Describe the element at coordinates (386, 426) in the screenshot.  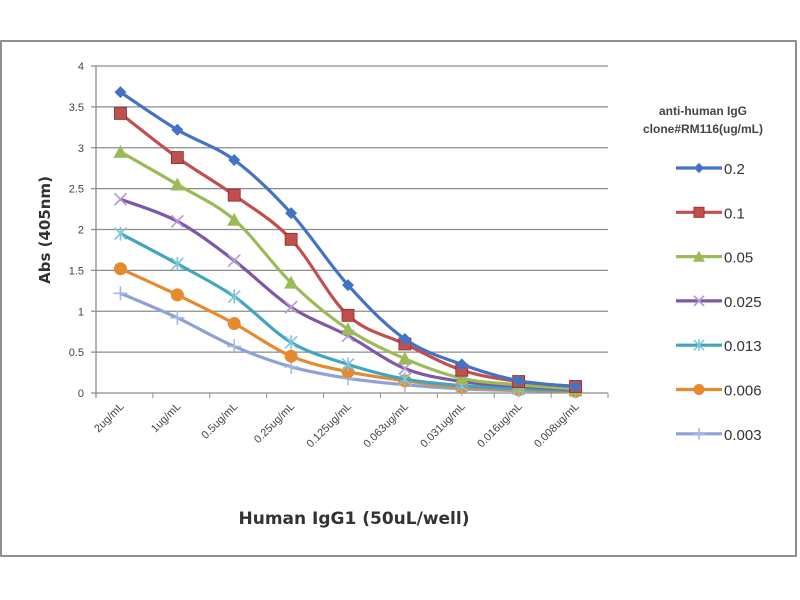
I see `x-tick-label: 0.063ug/mL` at that location.